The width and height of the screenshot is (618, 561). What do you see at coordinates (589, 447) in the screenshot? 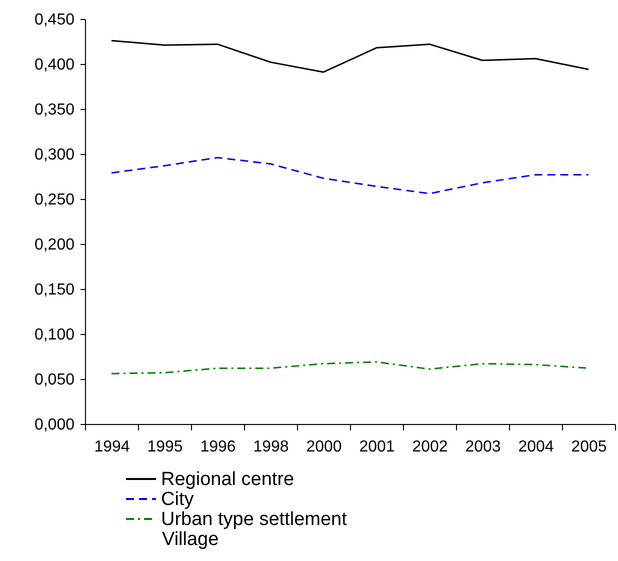
I see `x-tick-label: 2005` at bounding box center [589, 447].